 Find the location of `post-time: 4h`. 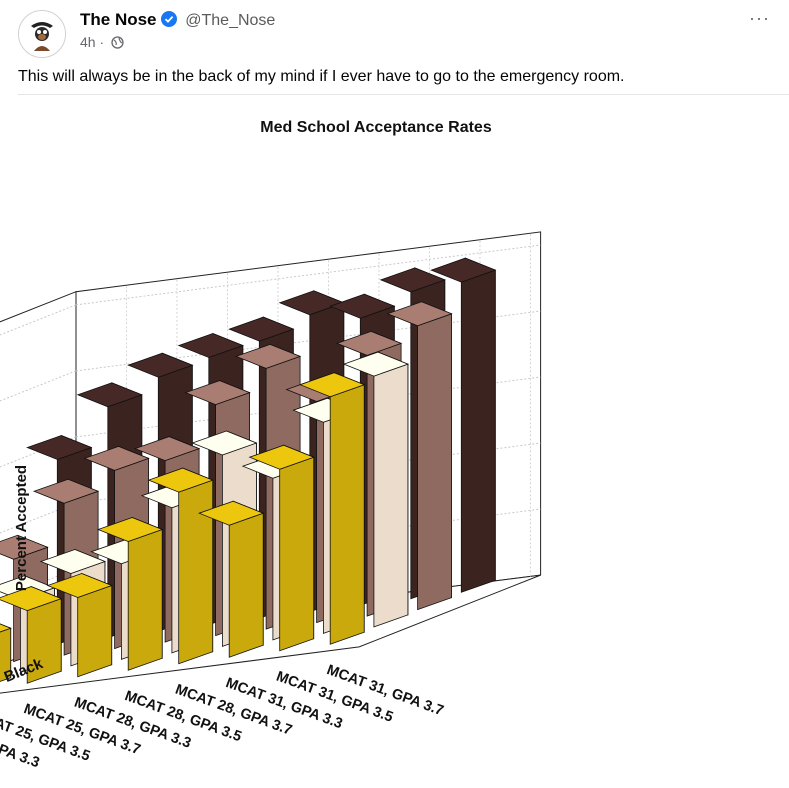

post-time: 4h is located at coordinates (88, 42).